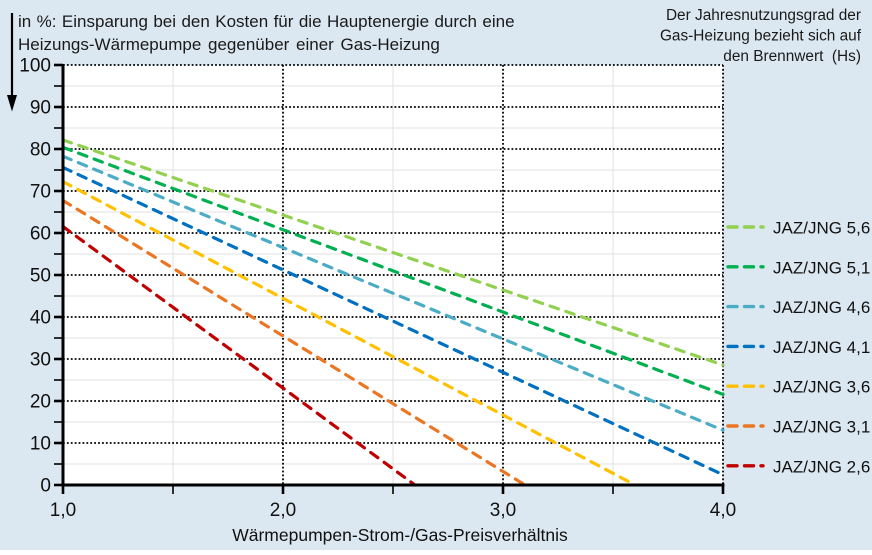  What do you see at coordinates (723, 510) in the screenshot?
I see `svg-text: 4,0` at bounding box center [723, 510].